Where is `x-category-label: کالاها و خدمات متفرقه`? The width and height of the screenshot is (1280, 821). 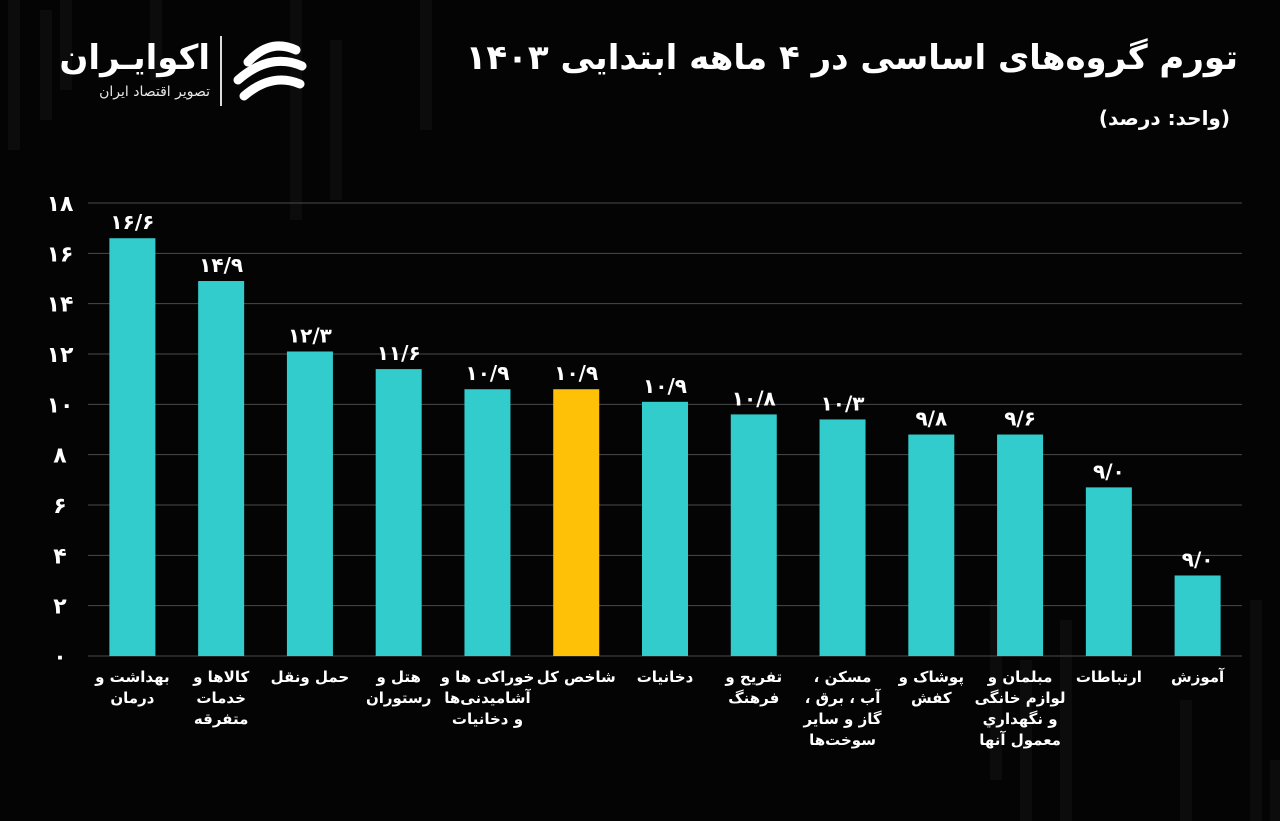 x-category-label: کالاها و خدمات متفرقه is located at coordinates (220, 698).